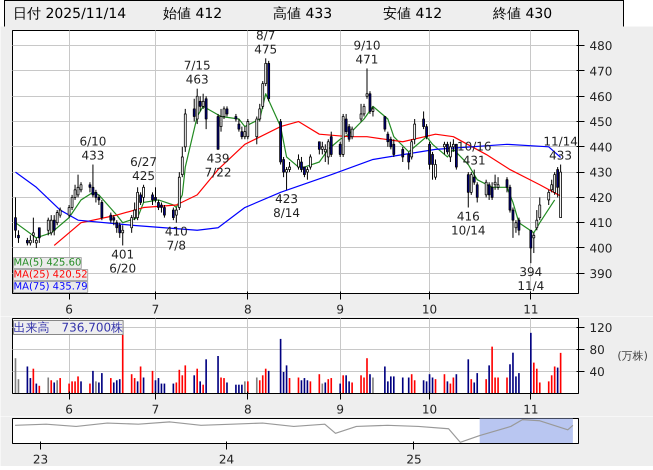 The image size is (653, 470). Describe the element at coordinates (144, 168) in the screenshot. I see `annotation: 6/27 425` at that location.